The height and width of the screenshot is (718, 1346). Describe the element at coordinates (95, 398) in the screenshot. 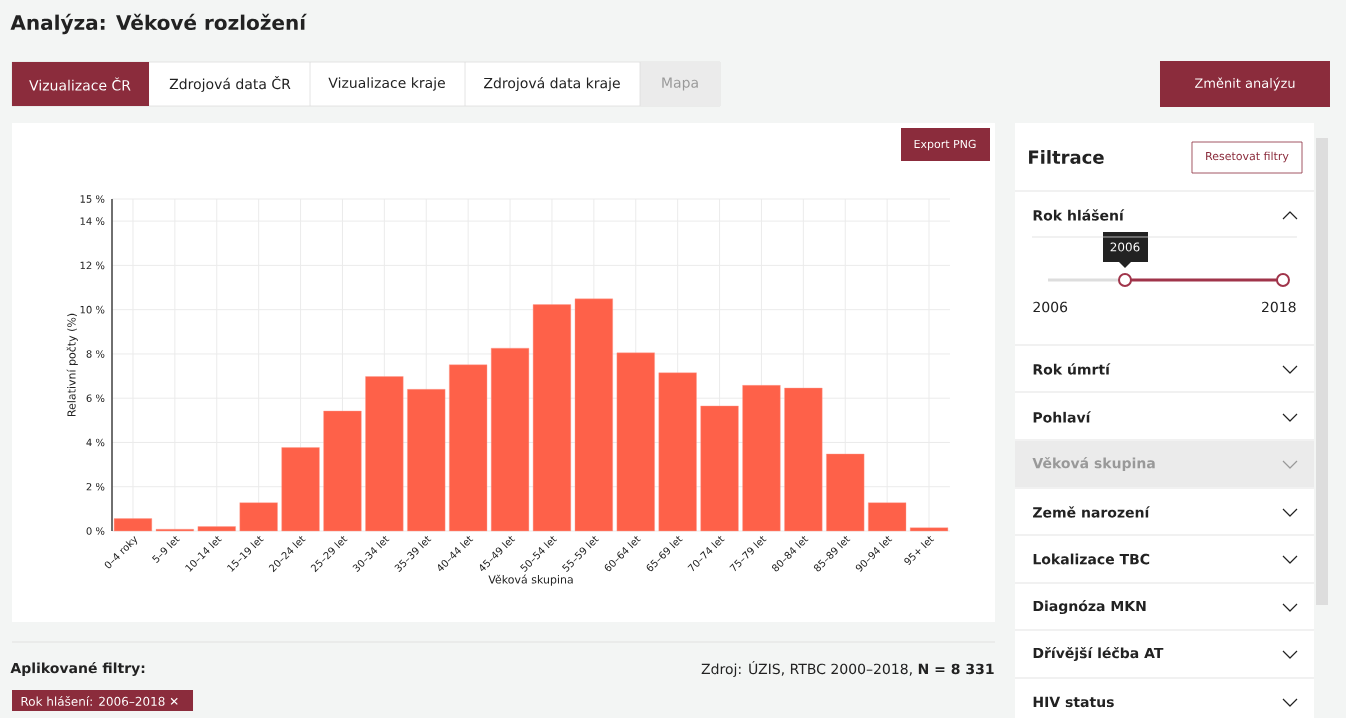

I see `y-tick-label: 6 %` at that location.